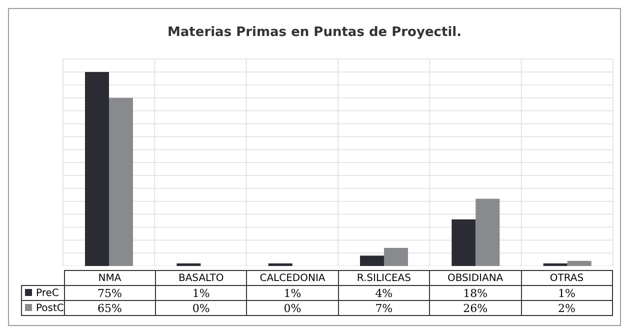 The width and height of the screenshot is (627, 328). Describe the element at coordinates (314, 32) in the screenshot. I see `chart-title: Materias Primas en Puntas de Proyectil.` at that location.